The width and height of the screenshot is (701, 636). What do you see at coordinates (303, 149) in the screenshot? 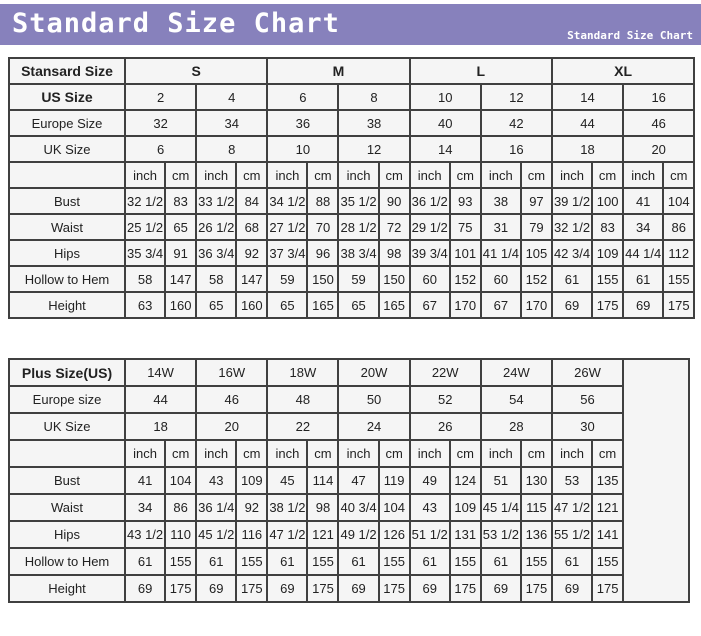
I see `value-cell: 10` at bounding box center [303, 149].